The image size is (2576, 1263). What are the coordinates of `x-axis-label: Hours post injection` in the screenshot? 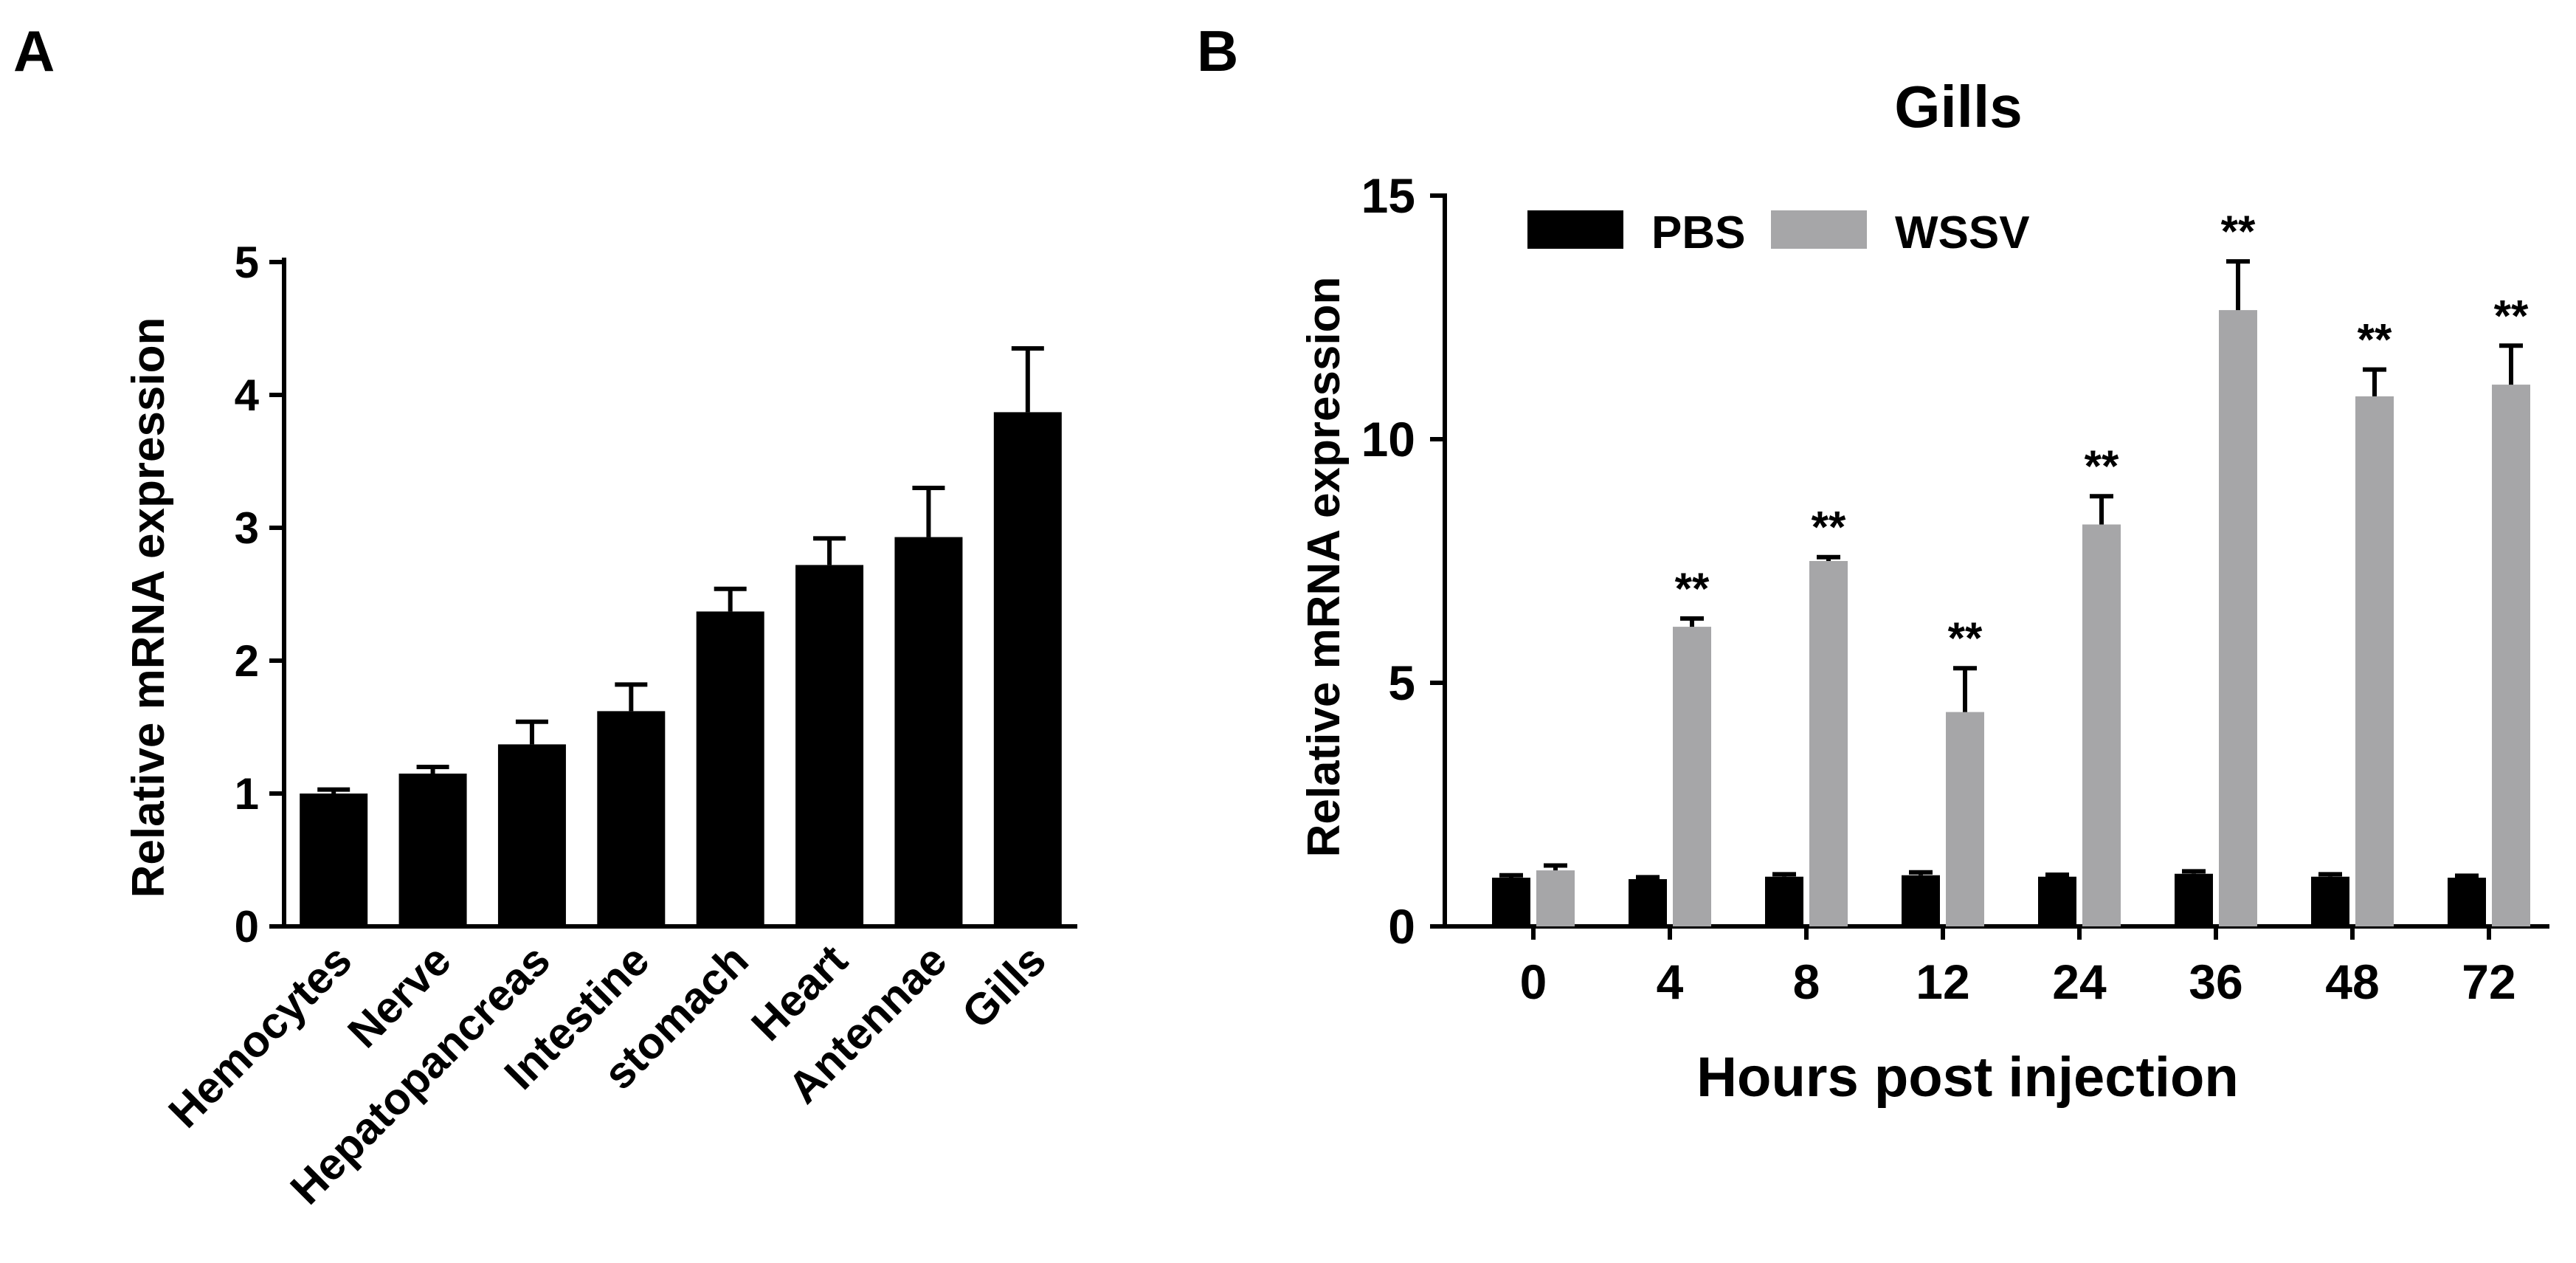 It's located at (1967, 1077).